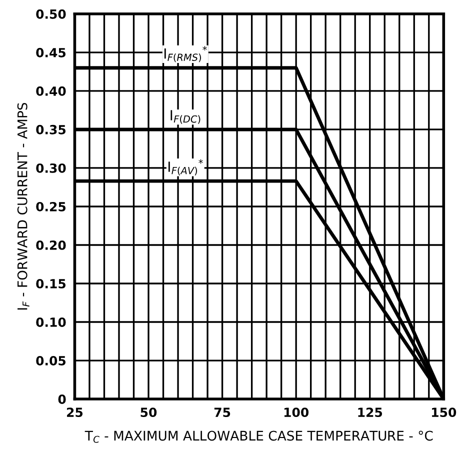 The height and width of the screenshot is (464, 467). Describe the element at coordinates (185, 167) in the screenshot. I see `series-label: I$_{F(AV)}$$^{*}$` at that location.